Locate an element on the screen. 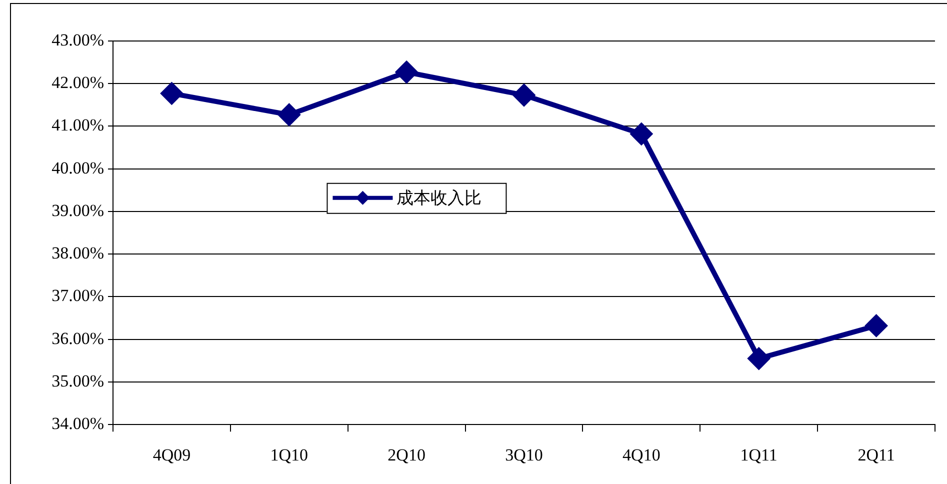 Image resolution: width=947 pixels, height=484 pixels. x-tick-label: 2Q10 is located at coordinates (407, 454).